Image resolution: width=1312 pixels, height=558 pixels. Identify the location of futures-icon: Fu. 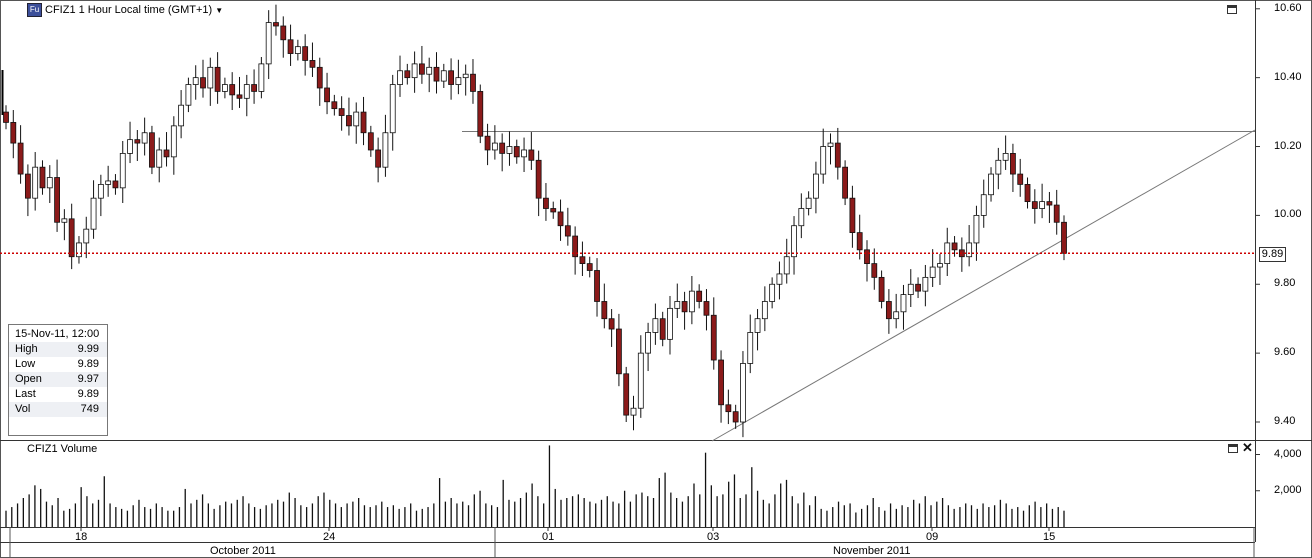
(34, 10).